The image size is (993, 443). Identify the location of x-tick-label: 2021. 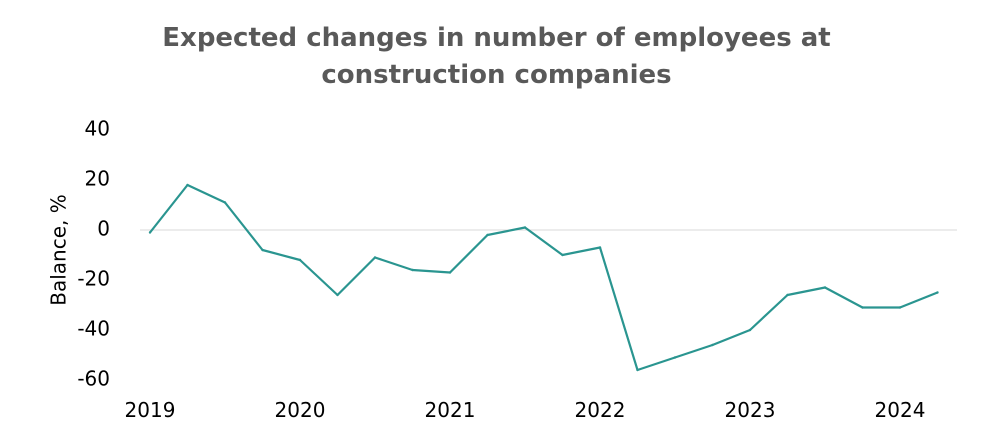
(450, 410).